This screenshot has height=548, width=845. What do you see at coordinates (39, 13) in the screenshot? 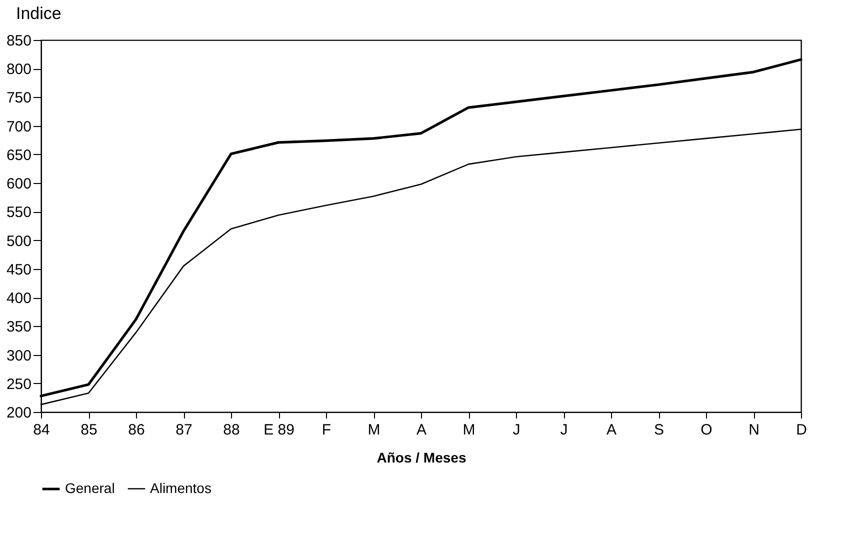
I see `chart-title: Indice` at bounding box center [39, 13].